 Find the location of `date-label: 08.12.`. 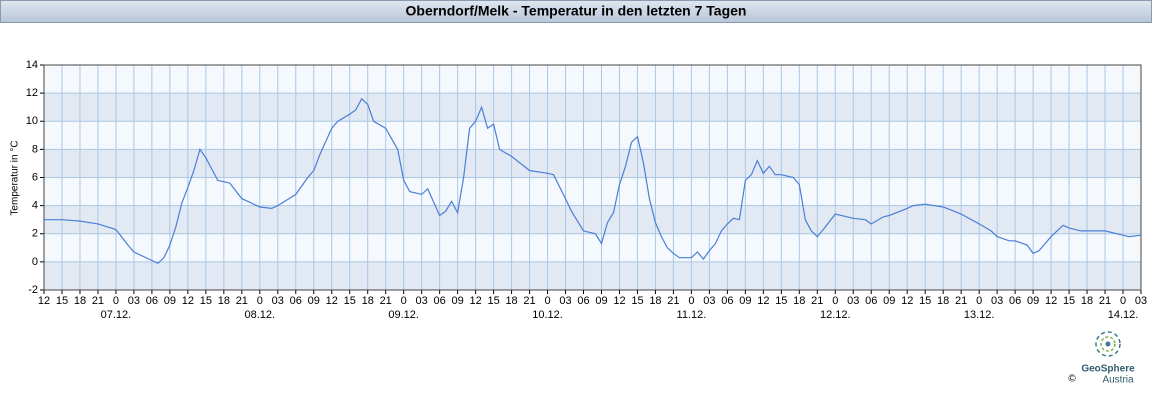

date-label: 08.12. is located at coordinates (260, 315).